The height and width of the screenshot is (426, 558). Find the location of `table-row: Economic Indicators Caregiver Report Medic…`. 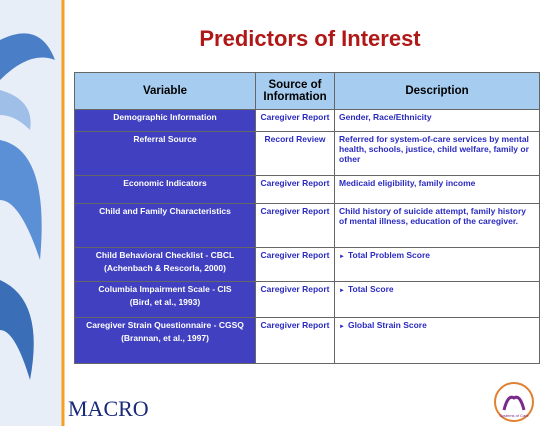

table-row: Economic Indicators Caregiver Report Medic… is located at coordinates (307, 189).